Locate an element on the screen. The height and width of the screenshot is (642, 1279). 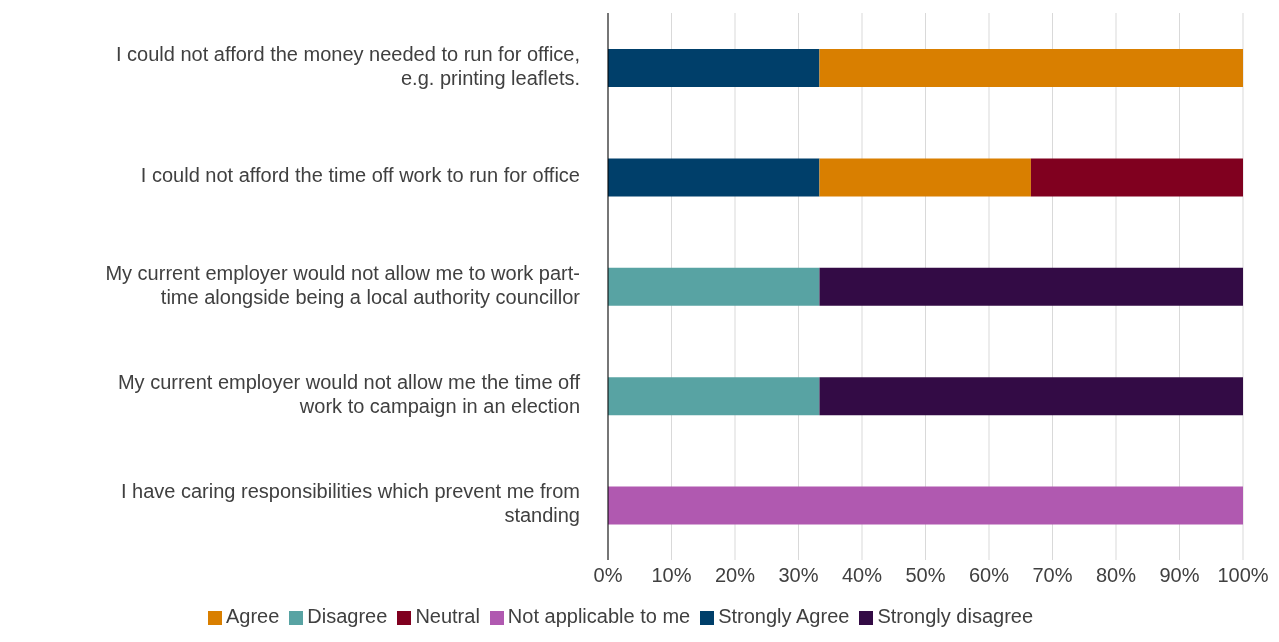
legend-label: Not applicable to me is located at coordinates (599, 616).